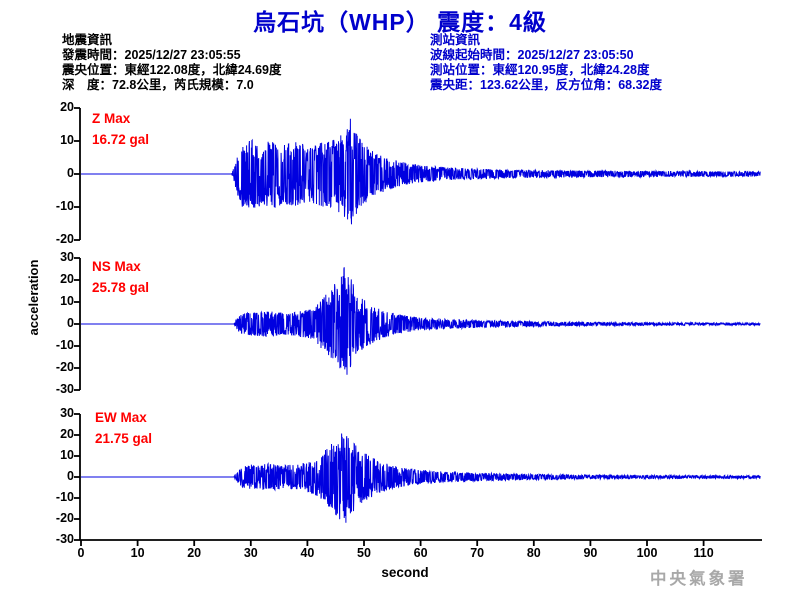 The height and width of the screenshot is (600, 800). Describe the element at coordinates (172, 70) in the screenshot. I see `earthquake-epicenter: 震央位置：東經122.08度，北緯24.69度` at that location.